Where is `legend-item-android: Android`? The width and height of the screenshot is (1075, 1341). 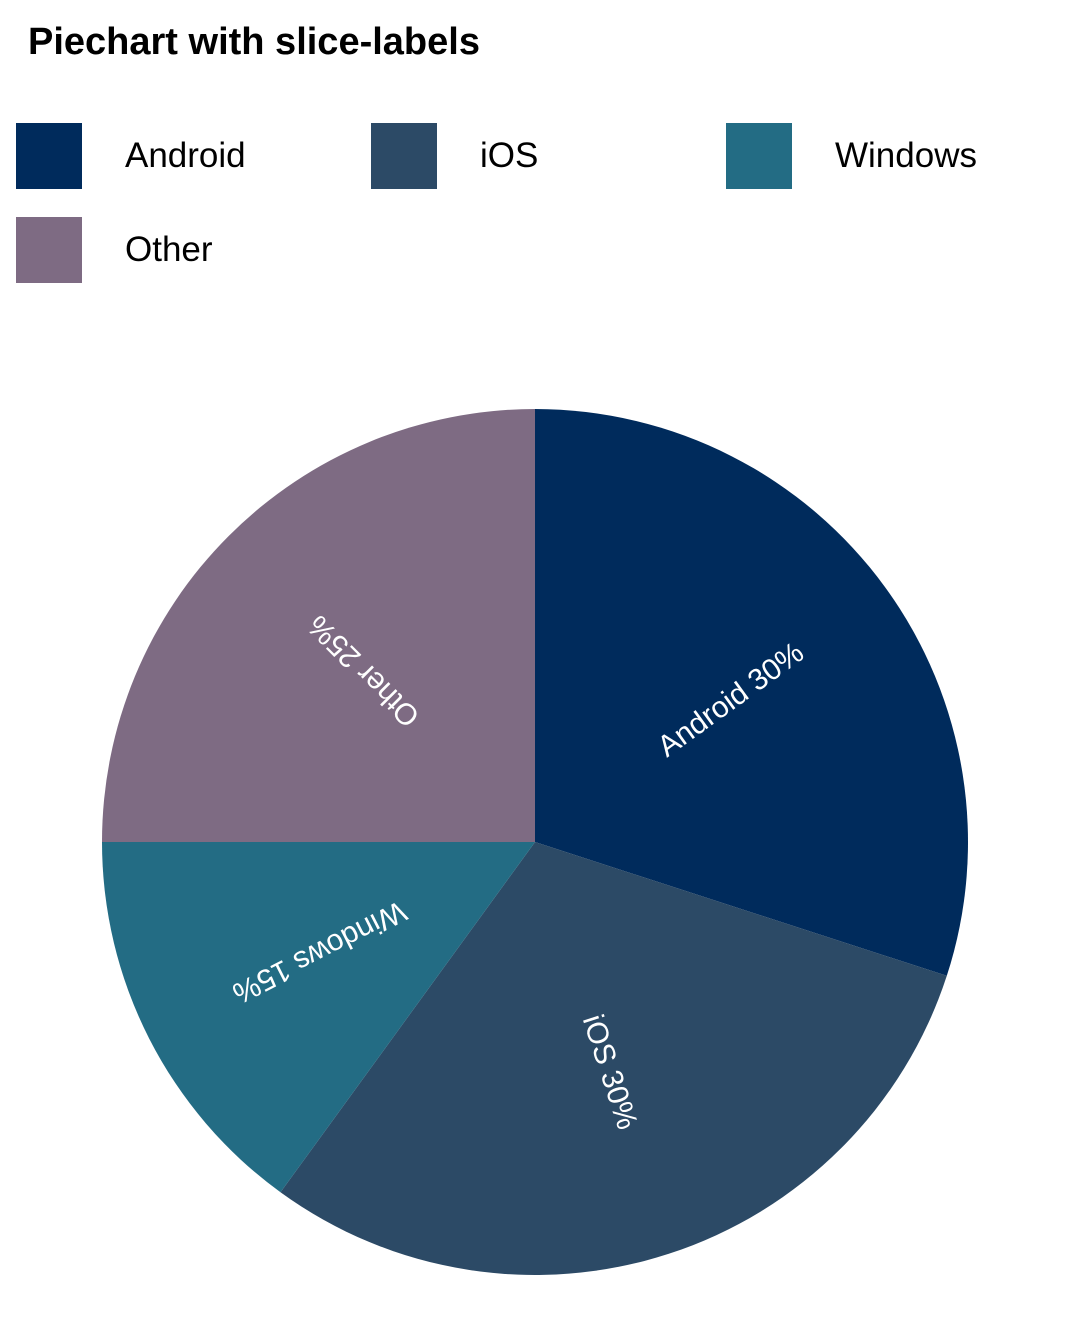
legend-item-android: Android is located at coordinates (131, 156).